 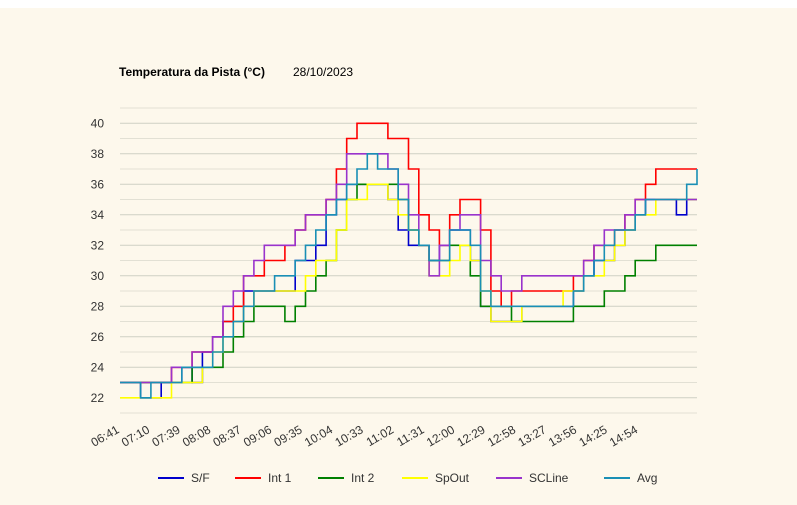 What do you see at coordinates (192, 72) in the screenshot?
I see `chart-title: Temperatura da Pista (°C)` at bounding box center [192, 72].